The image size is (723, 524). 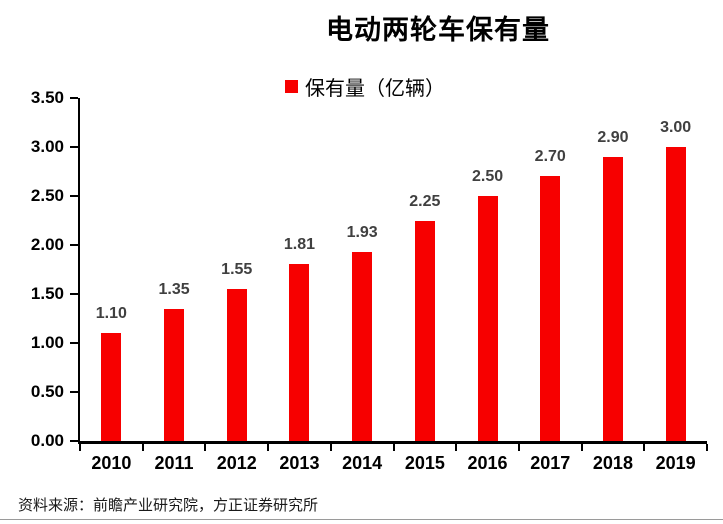 I want to click on bottom-divider, so click(x=361, y=519).